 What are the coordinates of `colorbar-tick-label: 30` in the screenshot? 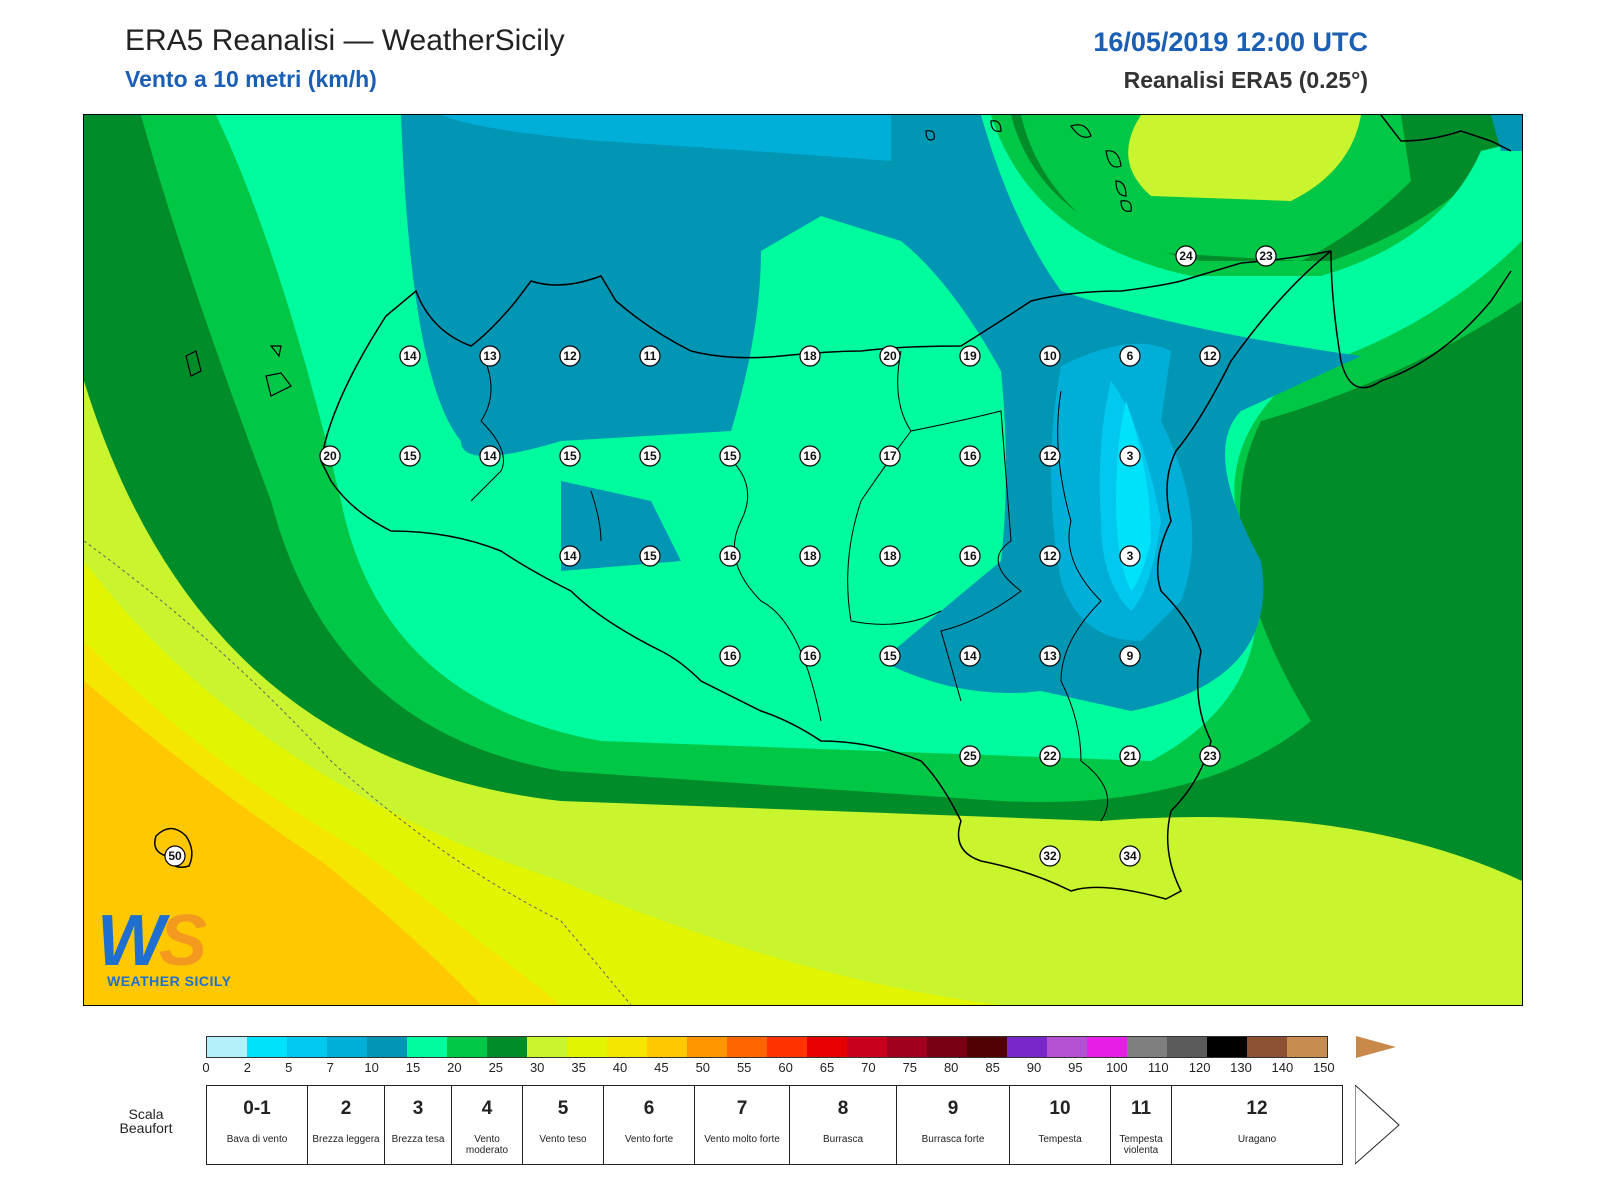 It's located at (537, 1067).